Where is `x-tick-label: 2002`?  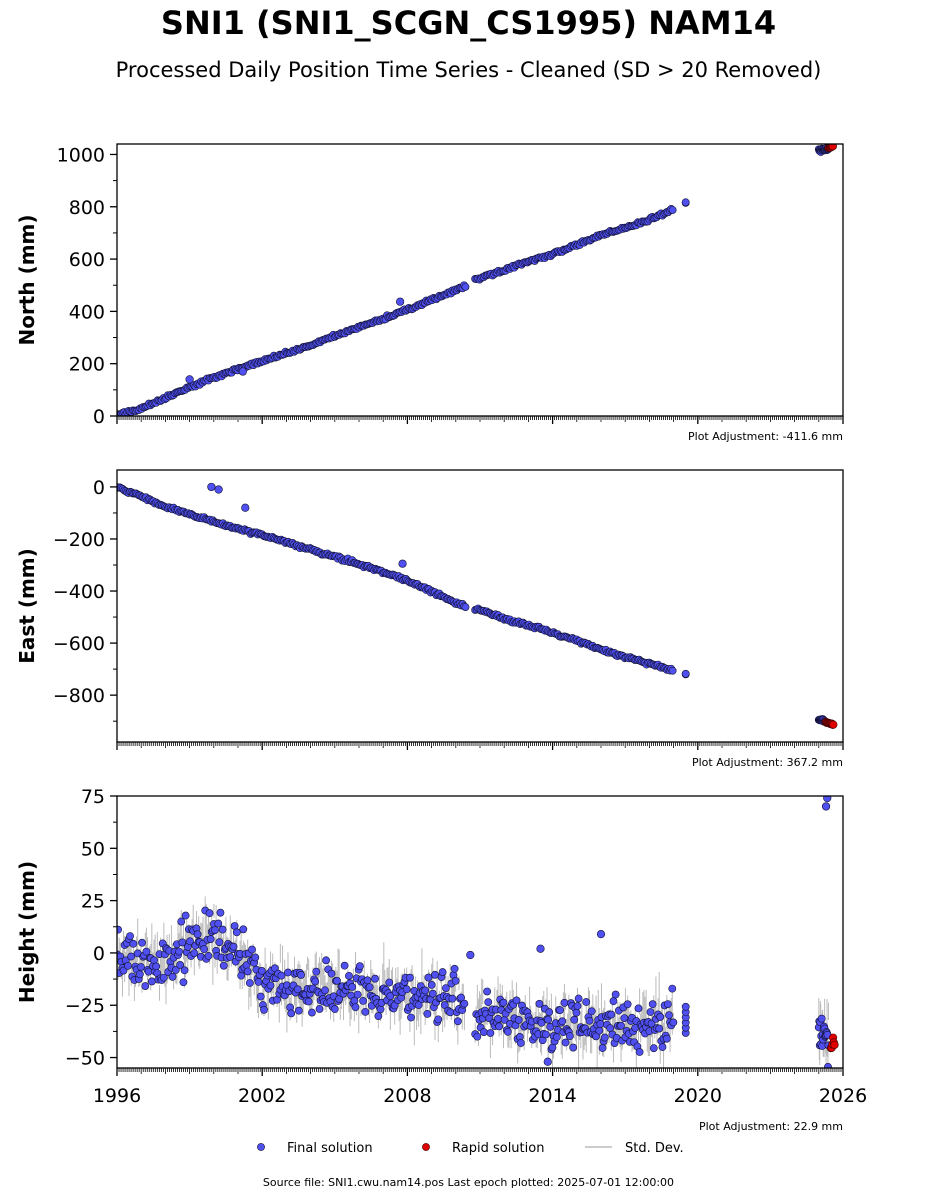
x-tick-label: 2002 is located at coordinates (262, 1096).